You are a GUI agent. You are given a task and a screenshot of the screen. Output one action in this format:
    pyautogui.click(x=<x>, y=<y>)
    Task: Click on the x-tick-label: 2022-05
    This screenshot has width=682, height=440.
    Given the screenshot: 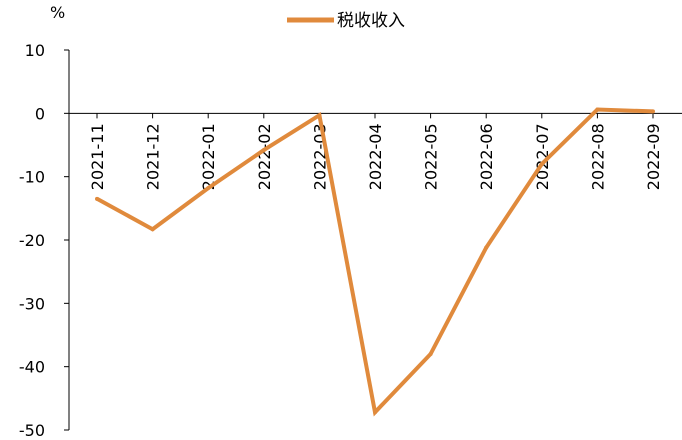 What is the action you would take?
    pyautogui.click(x=431, y=156)
    